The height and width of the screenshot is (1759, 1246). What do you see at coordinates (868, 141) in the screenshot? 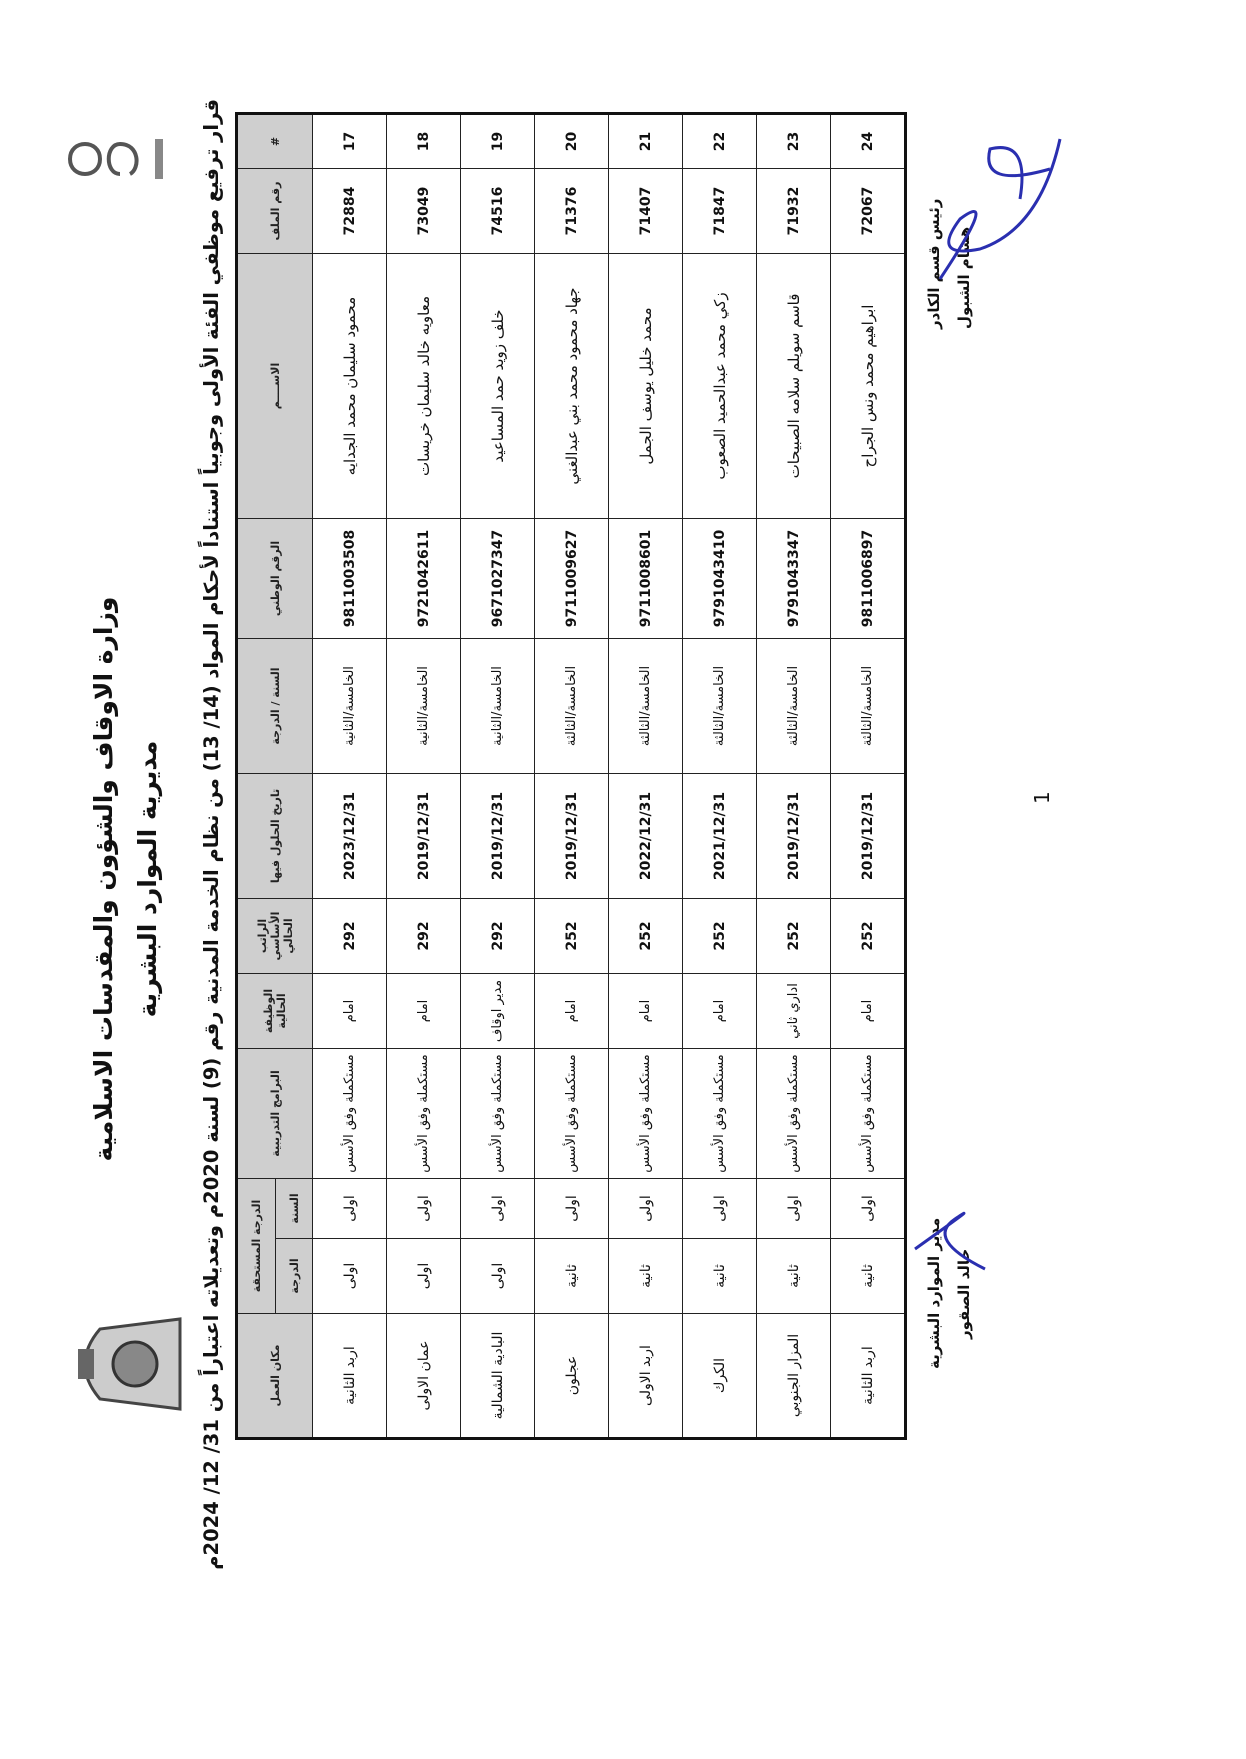
I see `cell-index: 24` at bounding box center [868, 141].